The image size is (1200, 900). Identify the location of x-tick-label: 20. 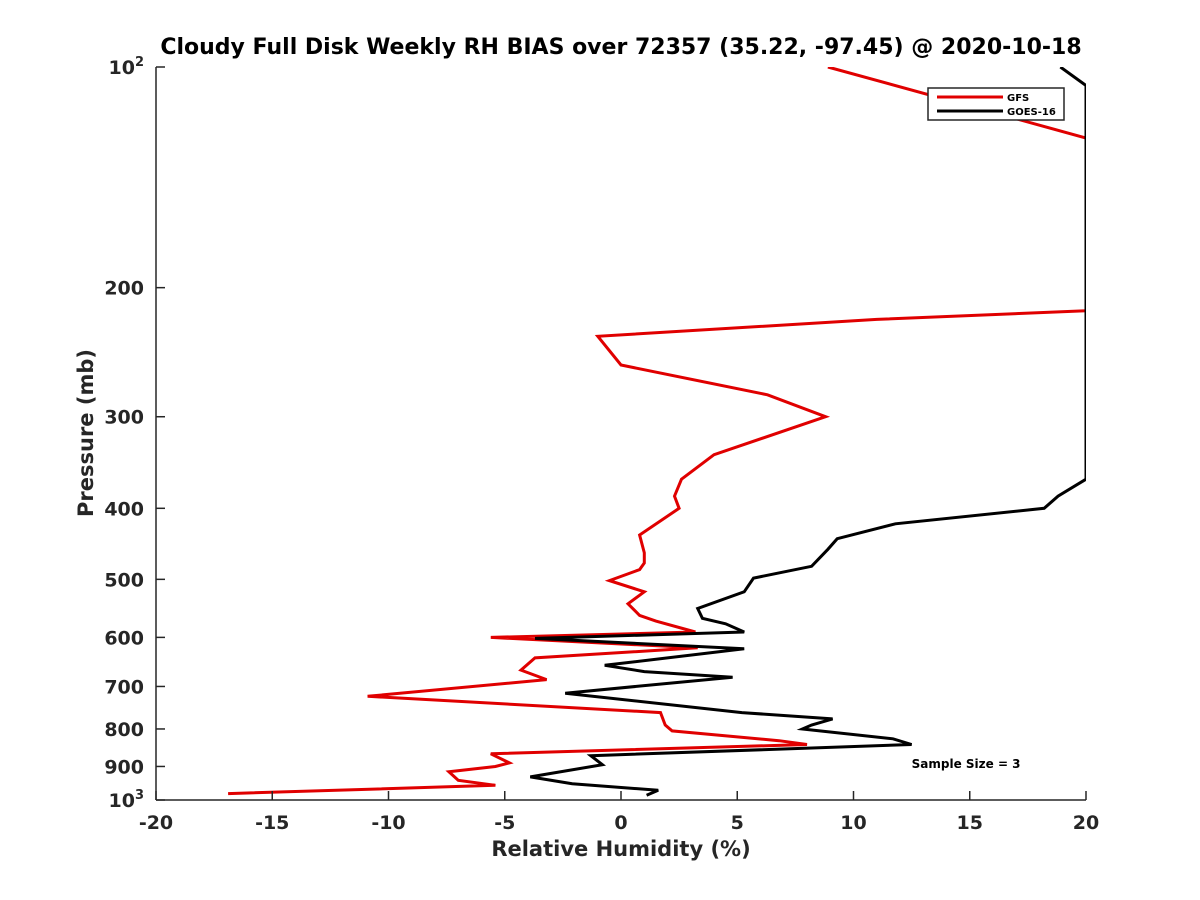
(1086, 823).